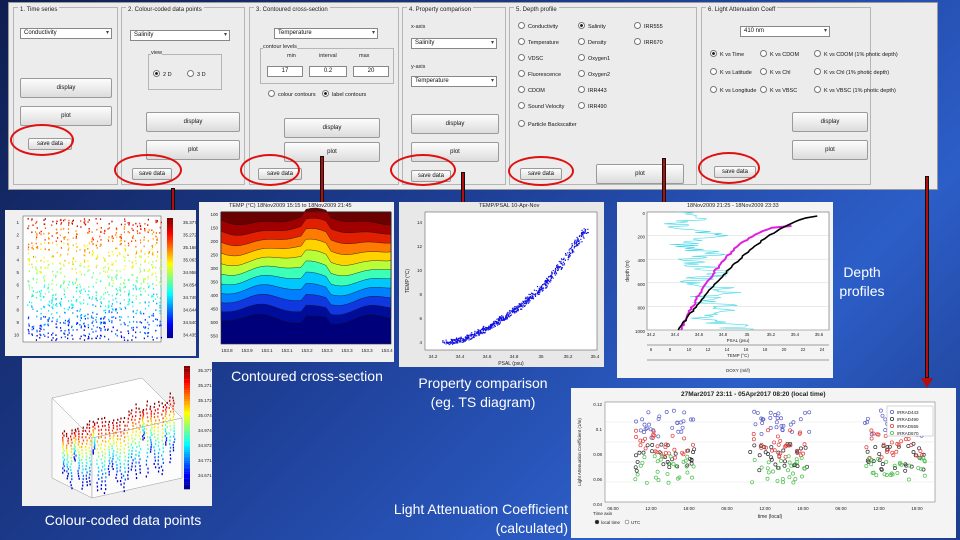 This screenshot has height=540, width=960. I want to click on depth-option-radio: Oxygen1, so click(594, 58).